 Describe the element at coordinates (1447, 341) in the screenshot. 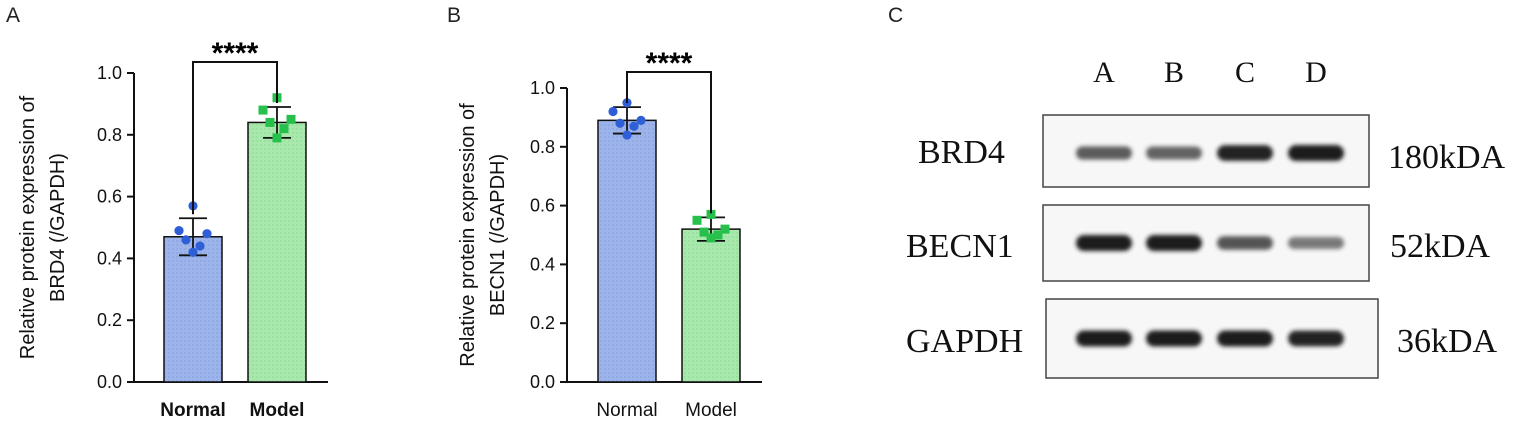

I see `molecular-weight-label: 36kDA` at that location.